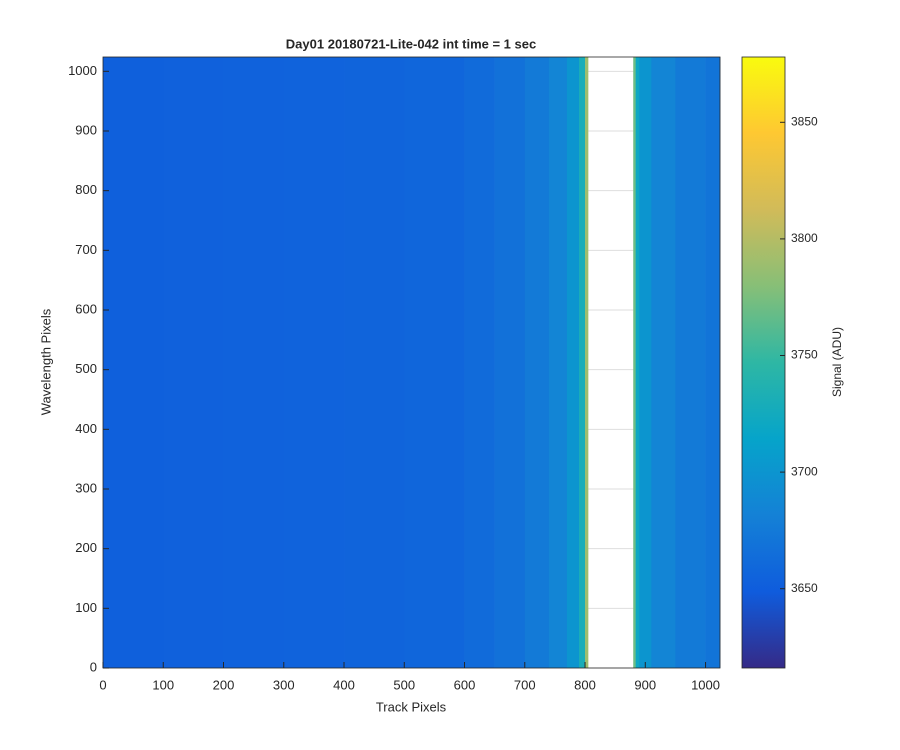 The image size is (900, 750). I want to click on y-tick-label: 0, so click(93, 666).